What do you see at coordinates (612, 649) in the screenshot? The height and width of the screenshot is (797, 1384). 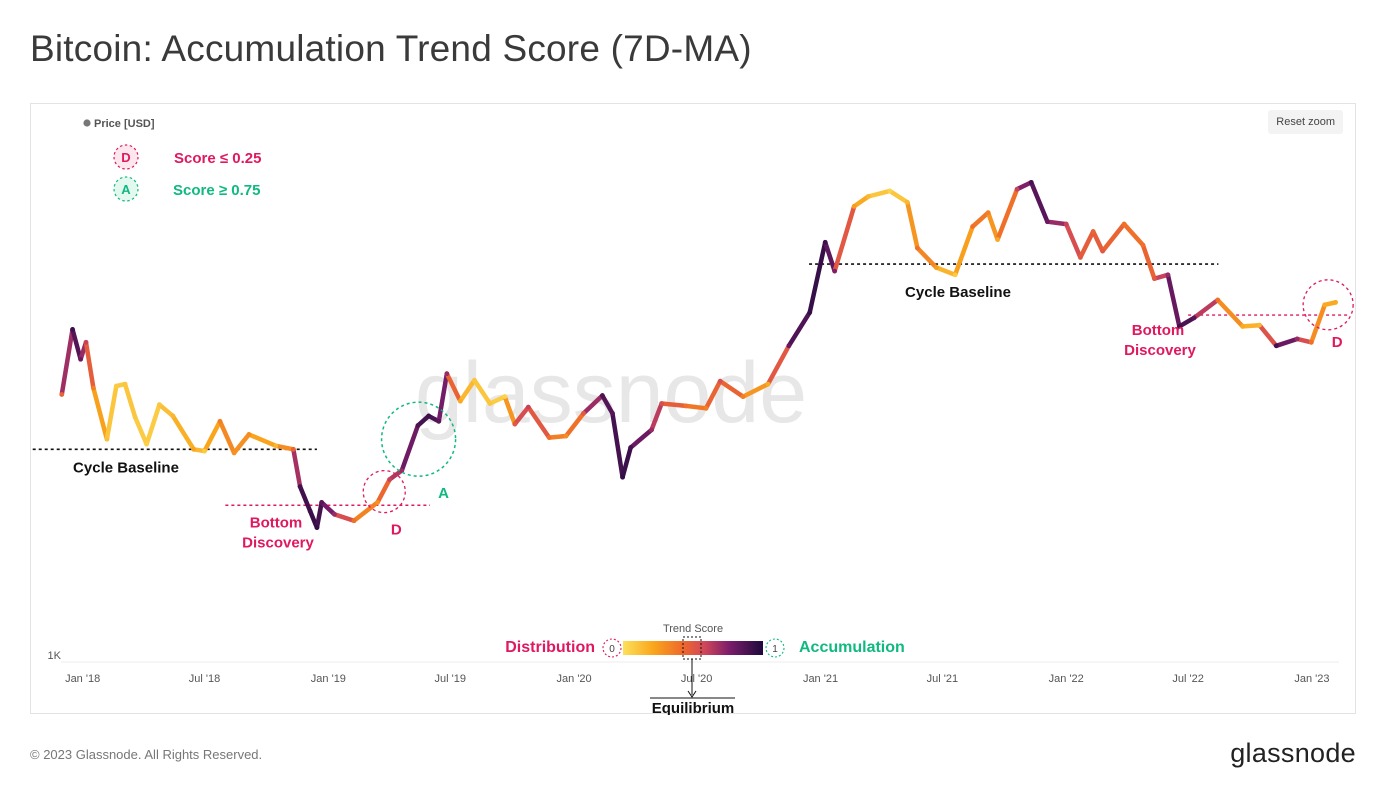 I see `colorbar-min-label: 0` at bounding box center [612, 649].